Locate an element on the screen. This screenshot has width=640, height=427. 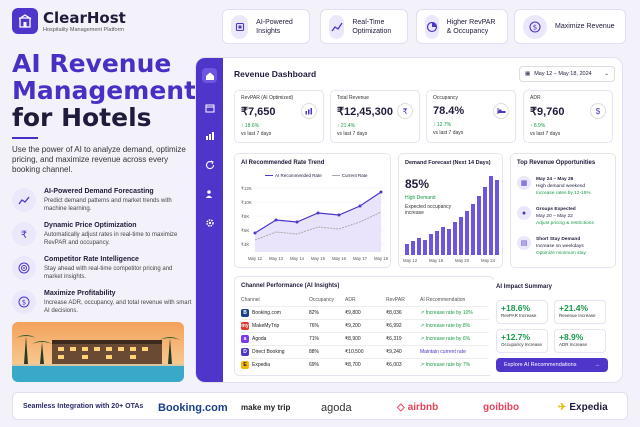
booking-logo: Booking.com is located at coordinates (193, 408).